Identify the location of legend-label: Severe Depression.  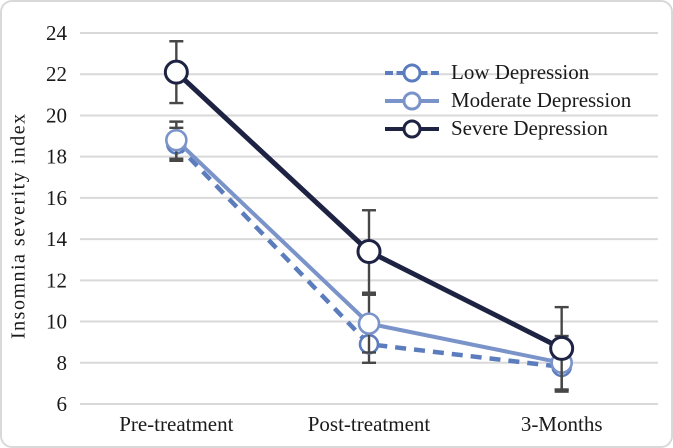
(529, 128).